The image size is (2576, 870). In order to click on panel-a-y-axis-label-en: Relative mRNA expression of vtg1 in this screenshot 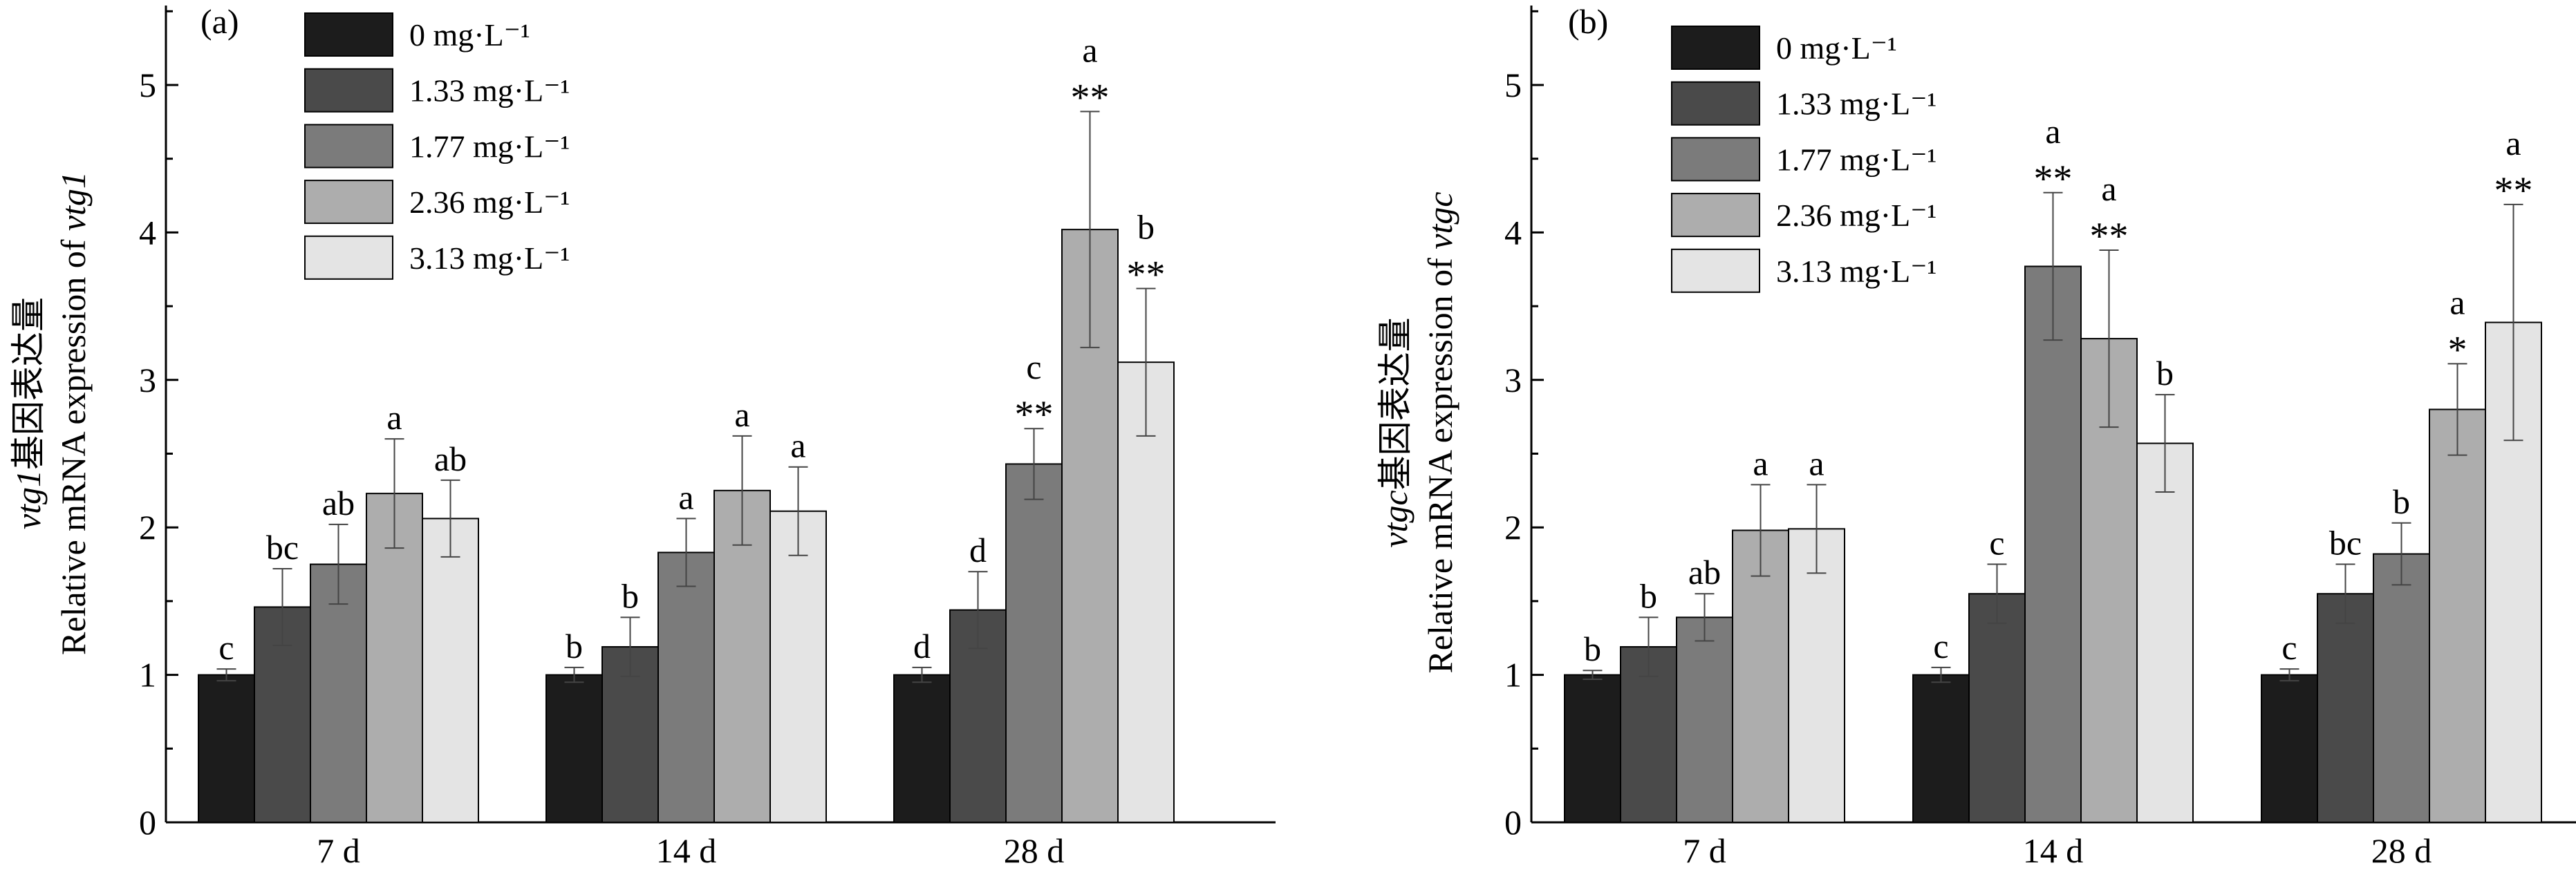, I will do `click(73, 413)`.